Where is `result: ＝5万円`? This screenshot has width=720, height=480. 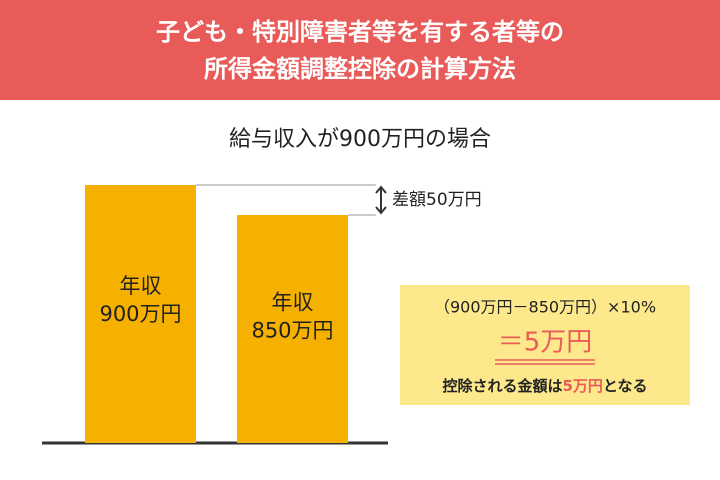 result: ＝5万円 is located at coordinates (545, 343).